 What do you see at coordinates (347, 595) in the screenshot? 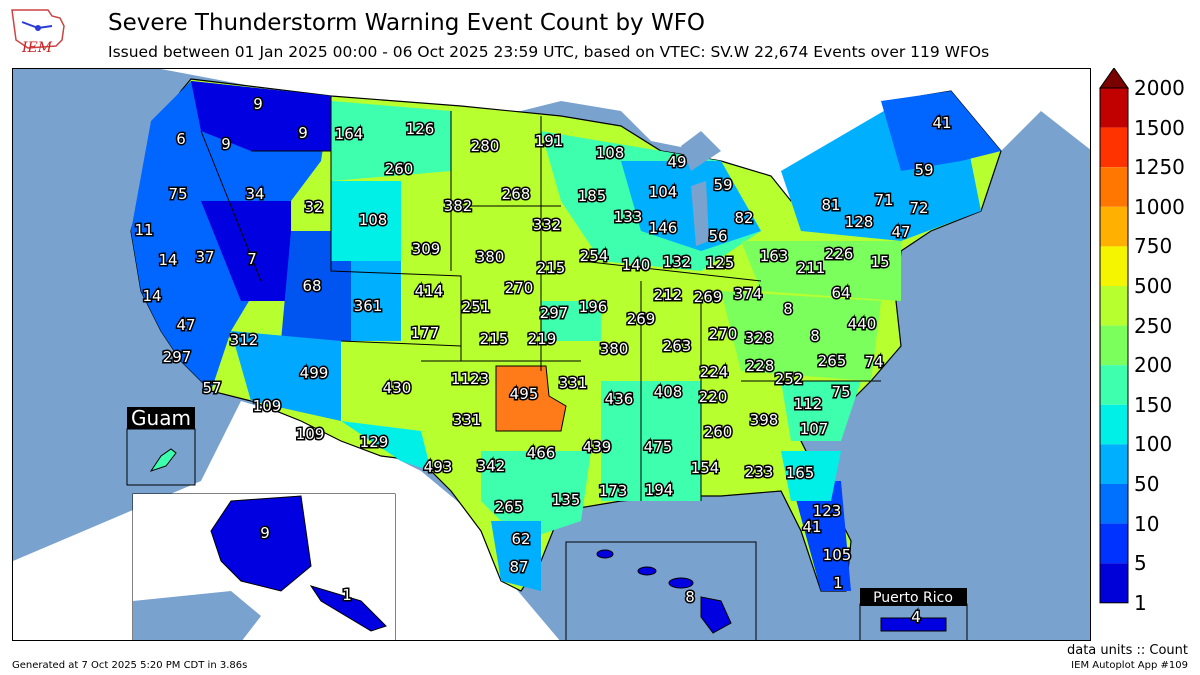
I see `wfo-count-label: 1` at bounding box center [347, 595].